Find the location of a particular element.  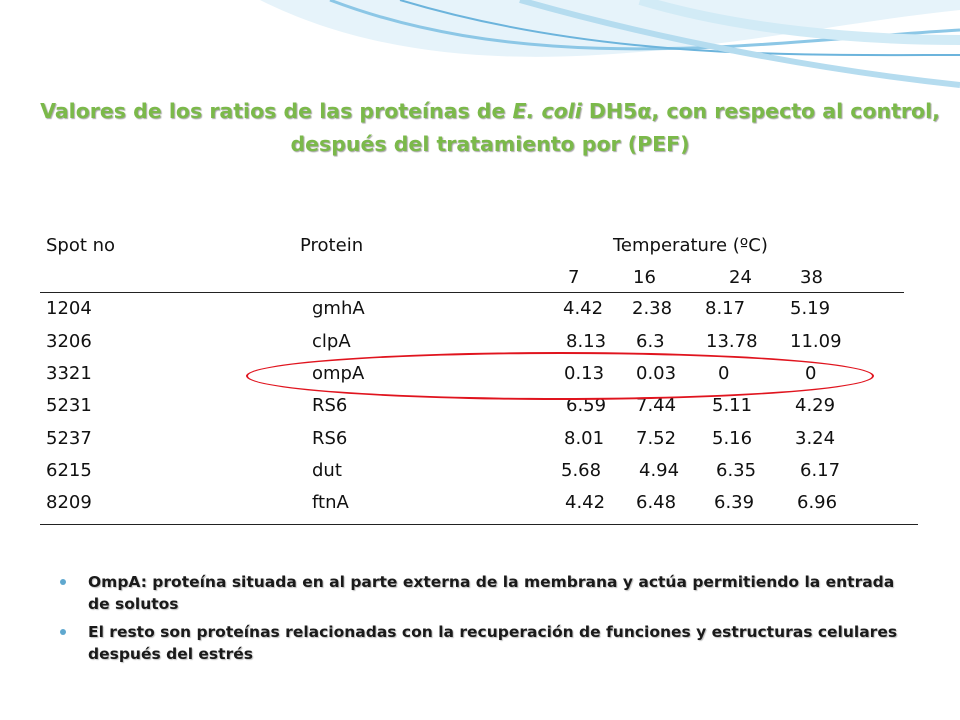

row-value-16: 7.52 is located at coordinates (656, 438).